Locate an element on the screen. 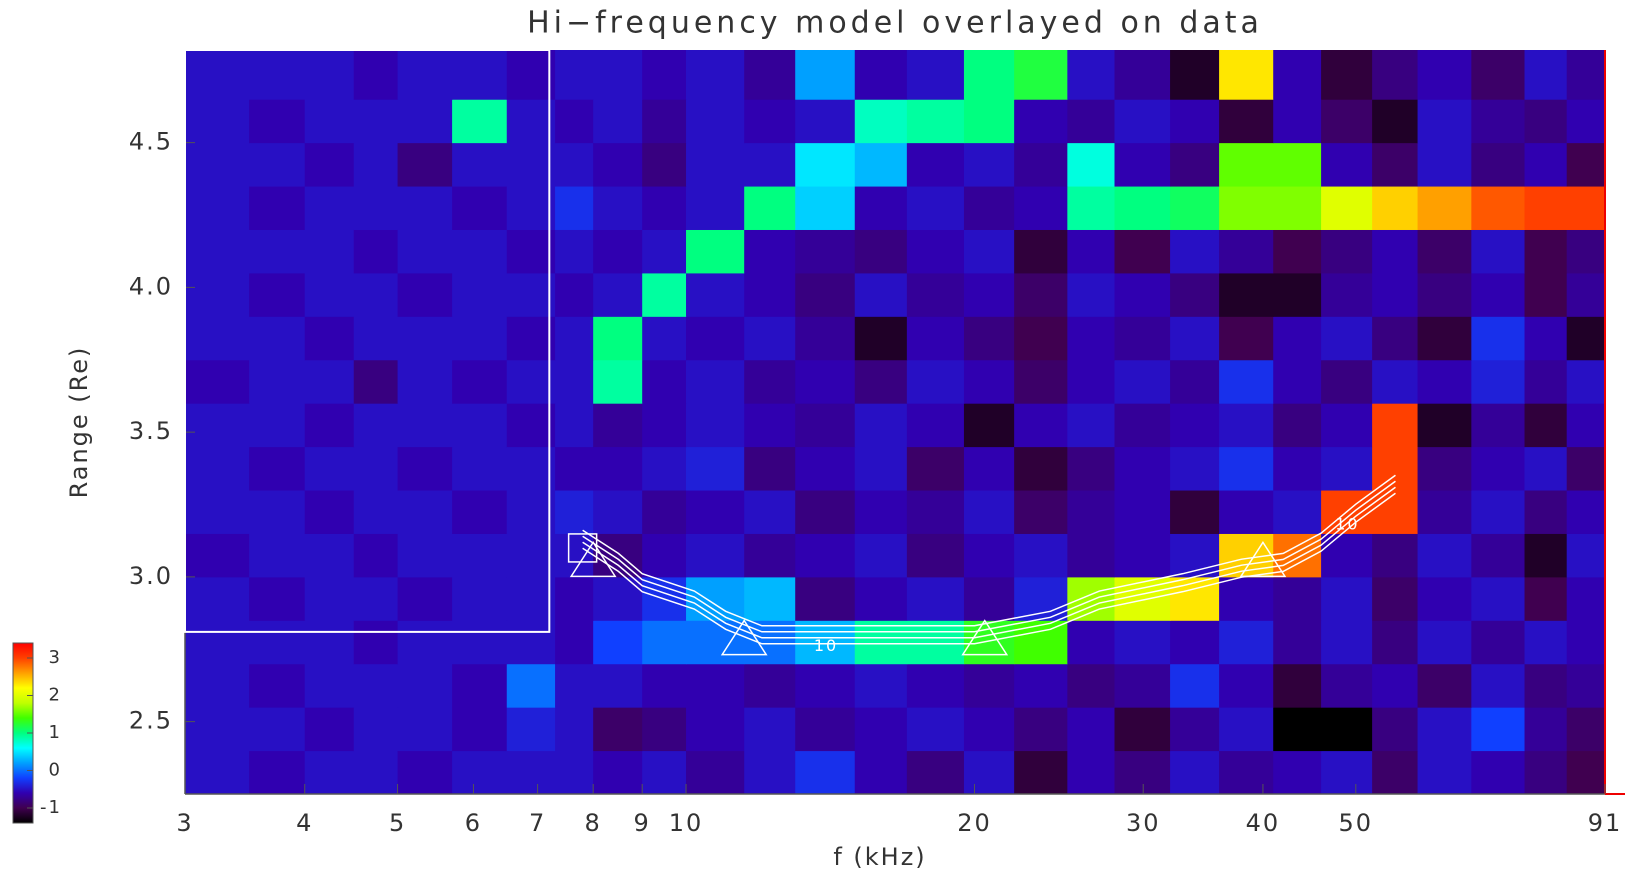 This screenshot has height=876, width=1631. x-tick-label: 30 is located at coordinates (1143, 823).